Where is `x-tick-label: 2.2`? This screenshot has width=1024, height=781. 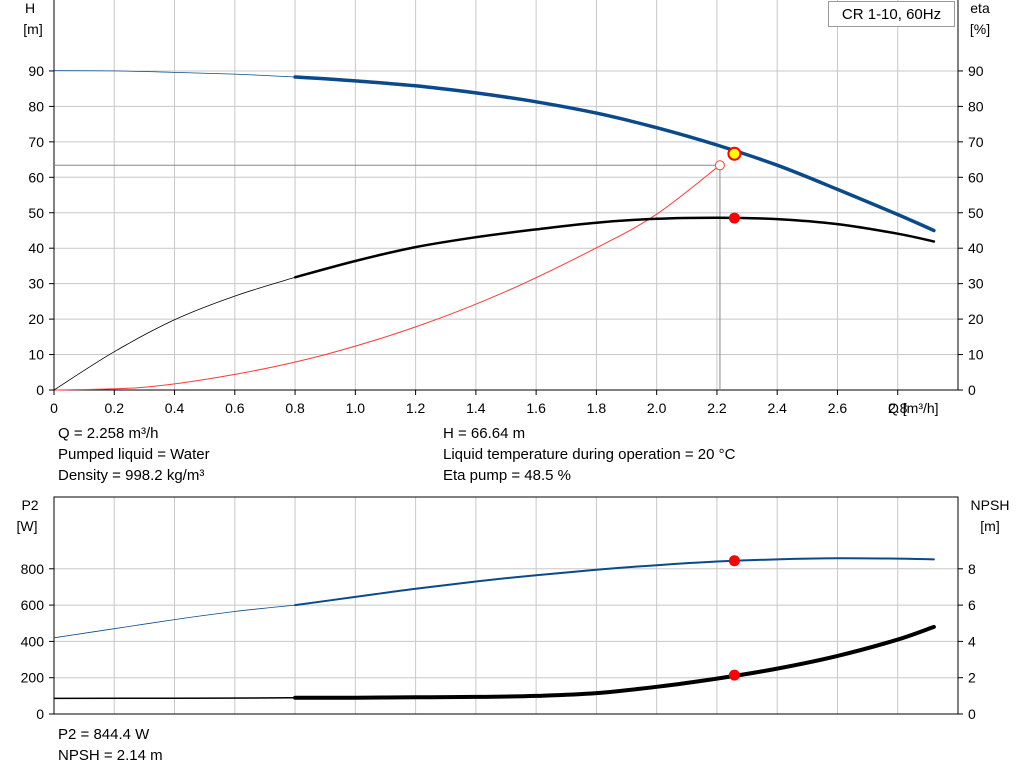 x-tick-label: 2.2 is located at coordinates (717, 408).